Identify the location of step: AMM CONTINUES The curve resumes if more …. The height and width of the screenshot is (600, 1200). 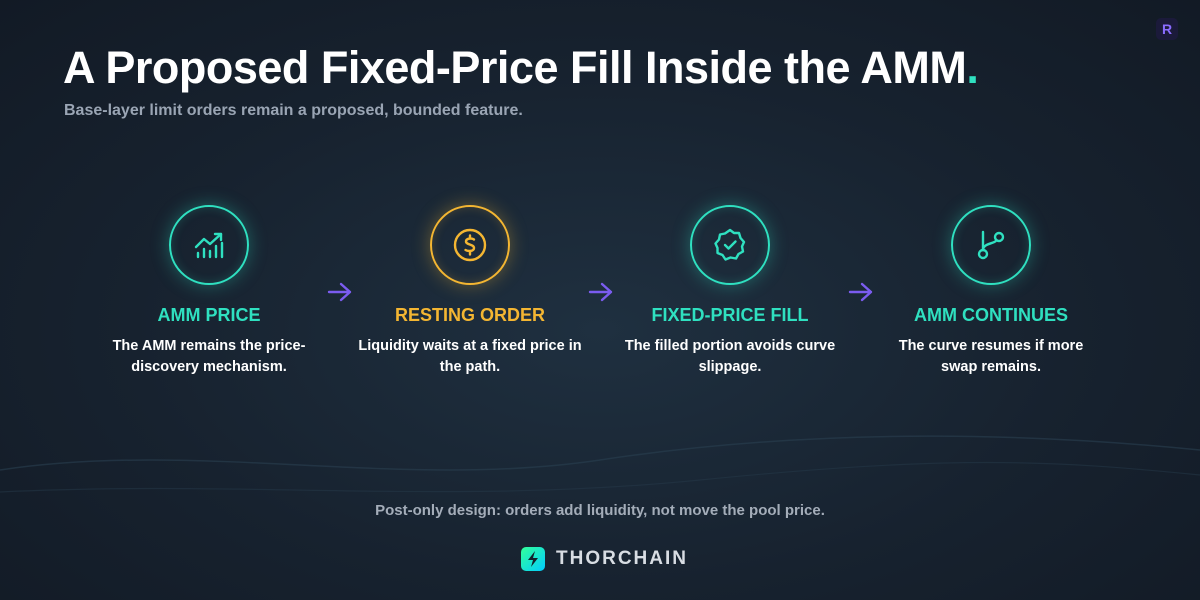
(991, 291).